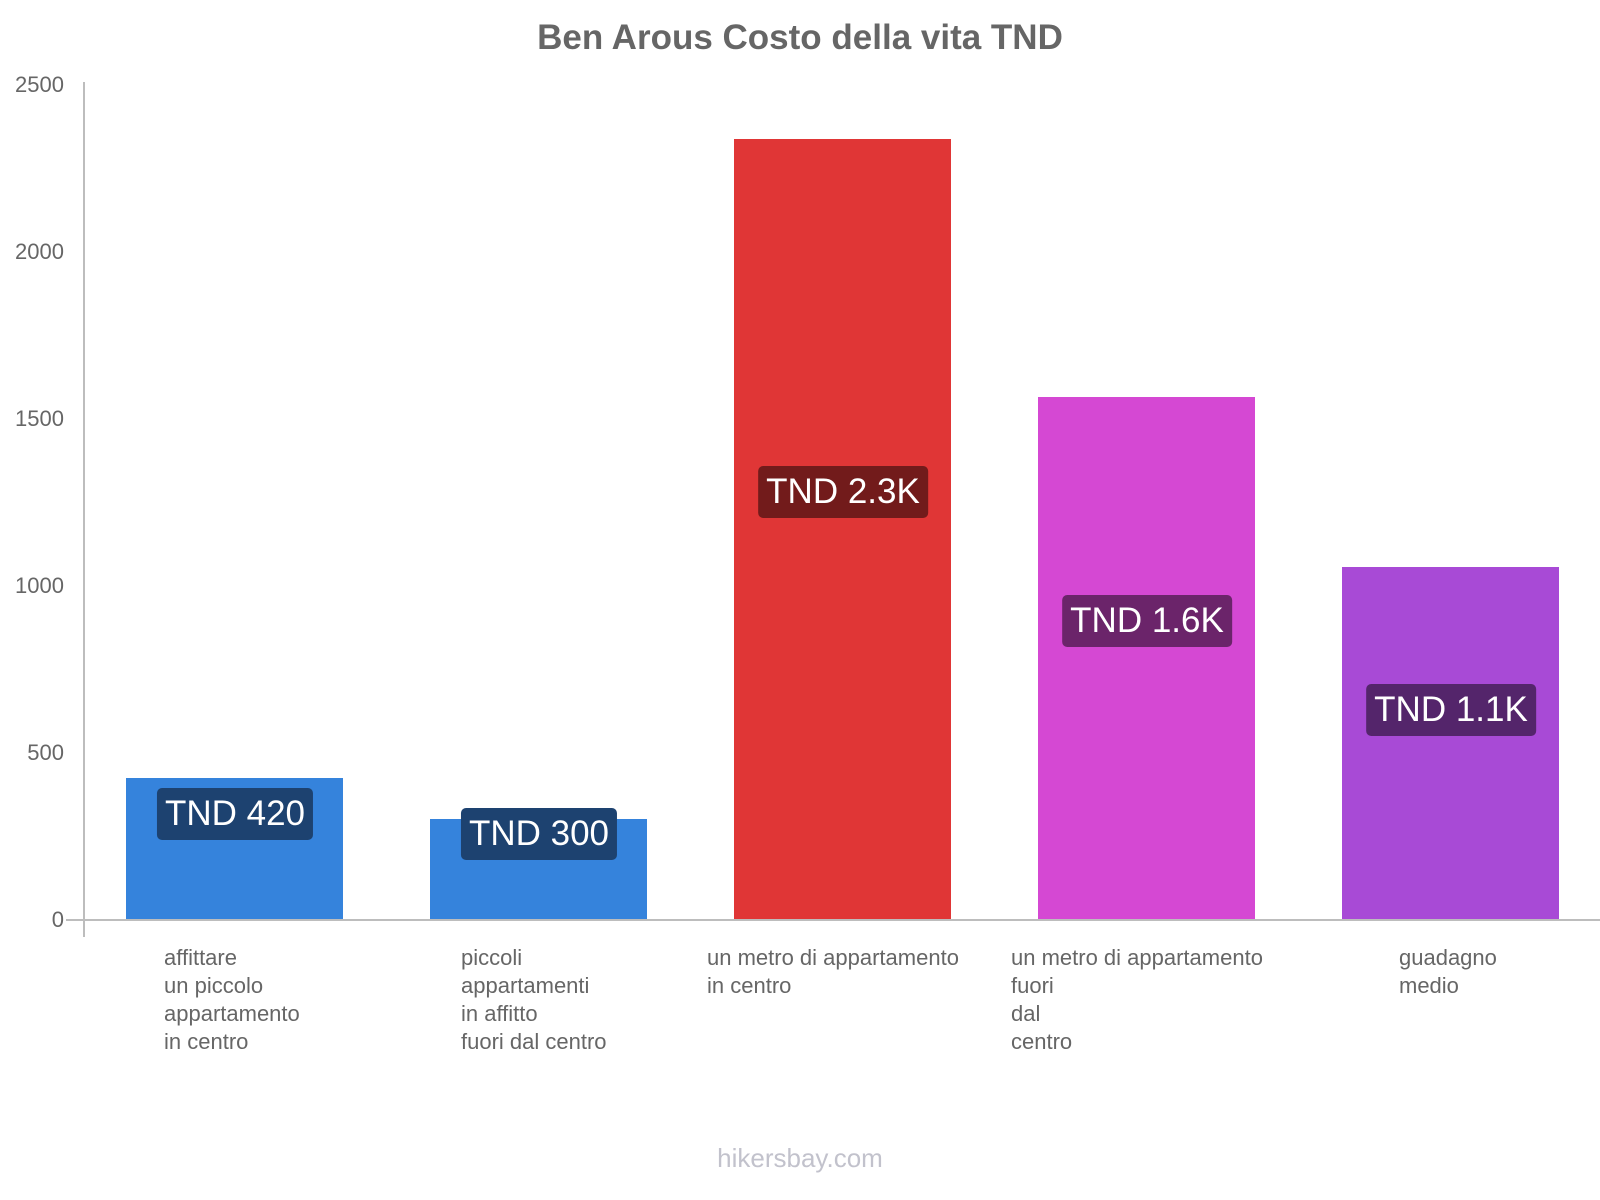 This screenshot has height=1200, width=1600. Describe the element at coordinates (1448, 971) in the screenshot. I see `x-category-label: guadagno medio` at that location.